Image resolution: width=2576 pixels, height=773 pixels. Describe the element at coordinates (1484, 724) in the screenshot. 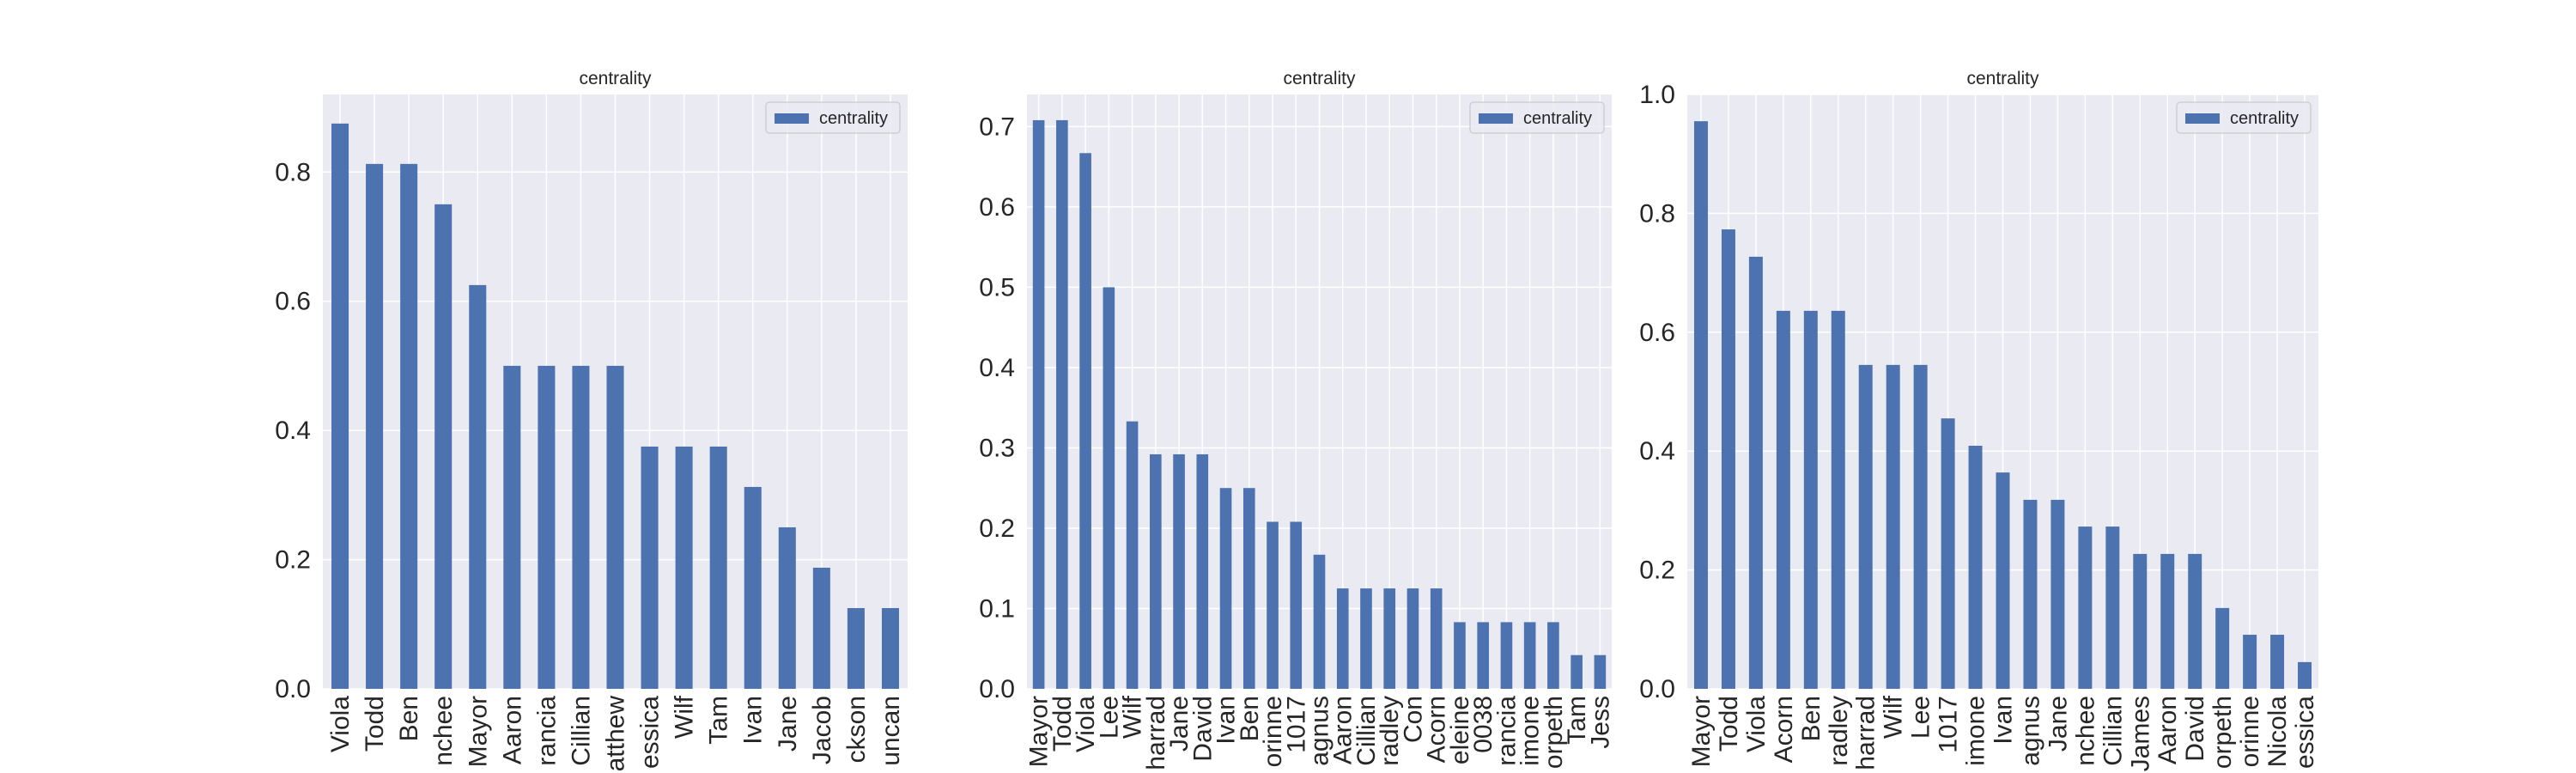

I see `x-tick-label: 0038` at that location.